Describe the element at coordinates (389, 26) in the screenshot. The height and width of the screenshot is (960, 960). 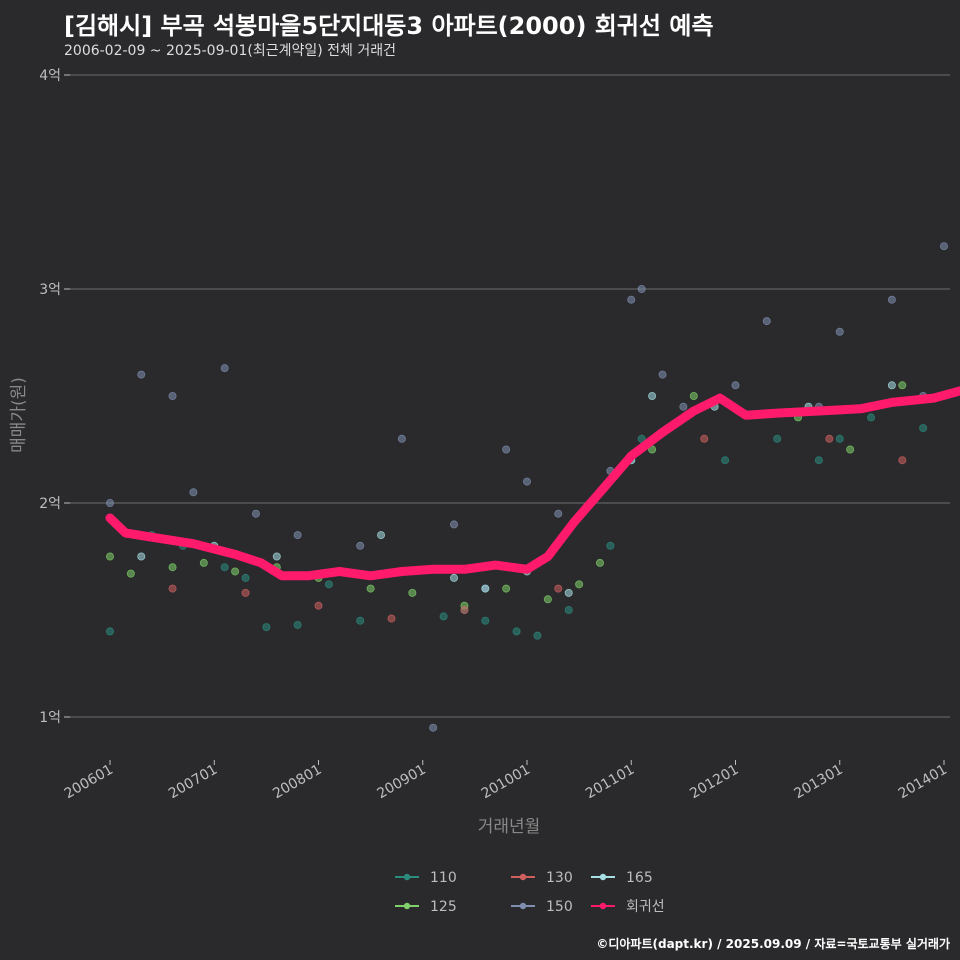
I see `chart-title: [김해시] 부곡 석봉마을5단지대동3 아파트(2000) 회귀선 예측` at that location.